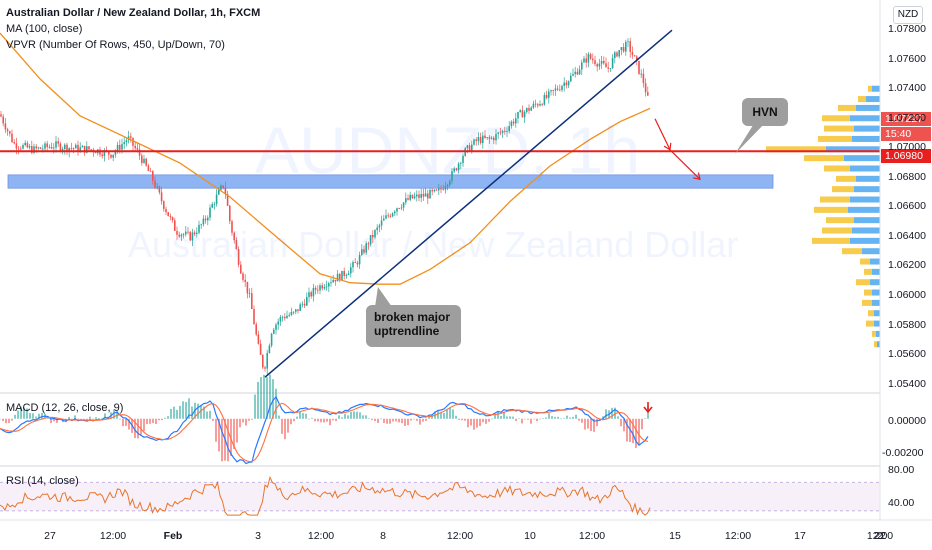 The height and width of the screenshot is (550, 932). Describe the element at coordinates (412, 317) in the screenshot. I see `trendline-callout-line1: broken major` at that location.